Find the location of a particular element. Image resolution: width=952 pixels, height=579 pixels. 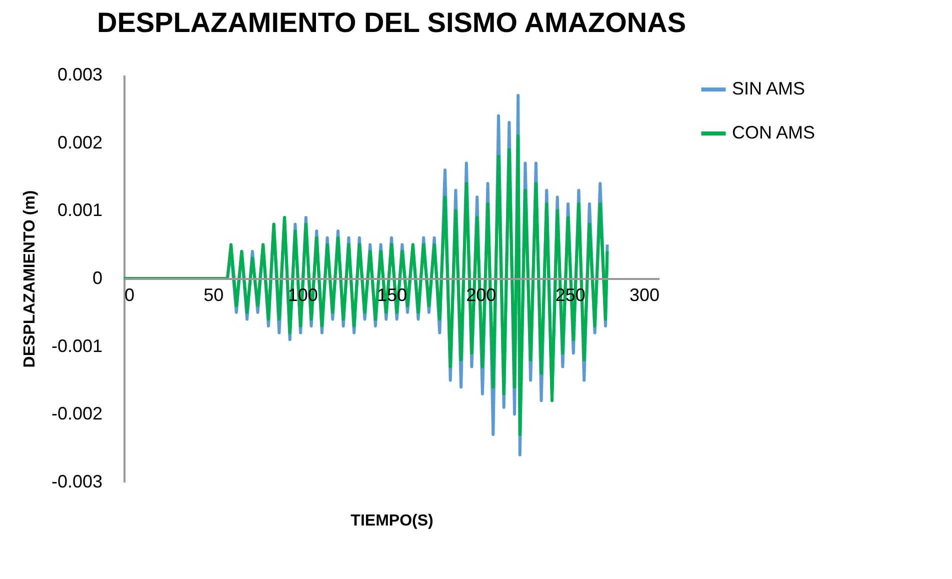

y-tick-label: 0.003 is located at coordinates (79, 74).